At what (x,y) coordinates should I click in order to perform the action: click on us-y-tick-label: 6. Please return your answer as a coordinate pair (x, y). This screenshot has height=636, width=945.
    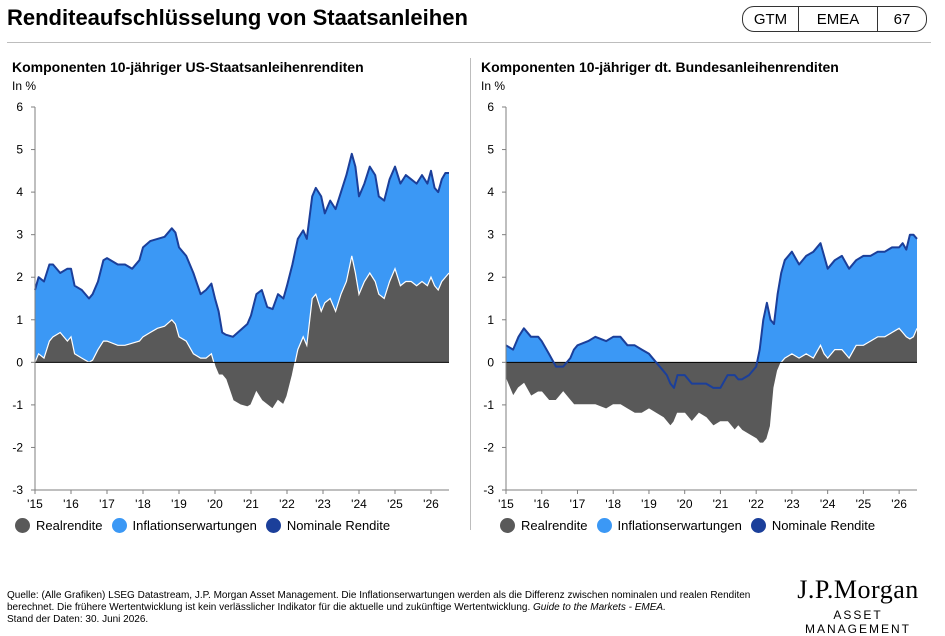
    Looking at the image, I should click on (19, 107).